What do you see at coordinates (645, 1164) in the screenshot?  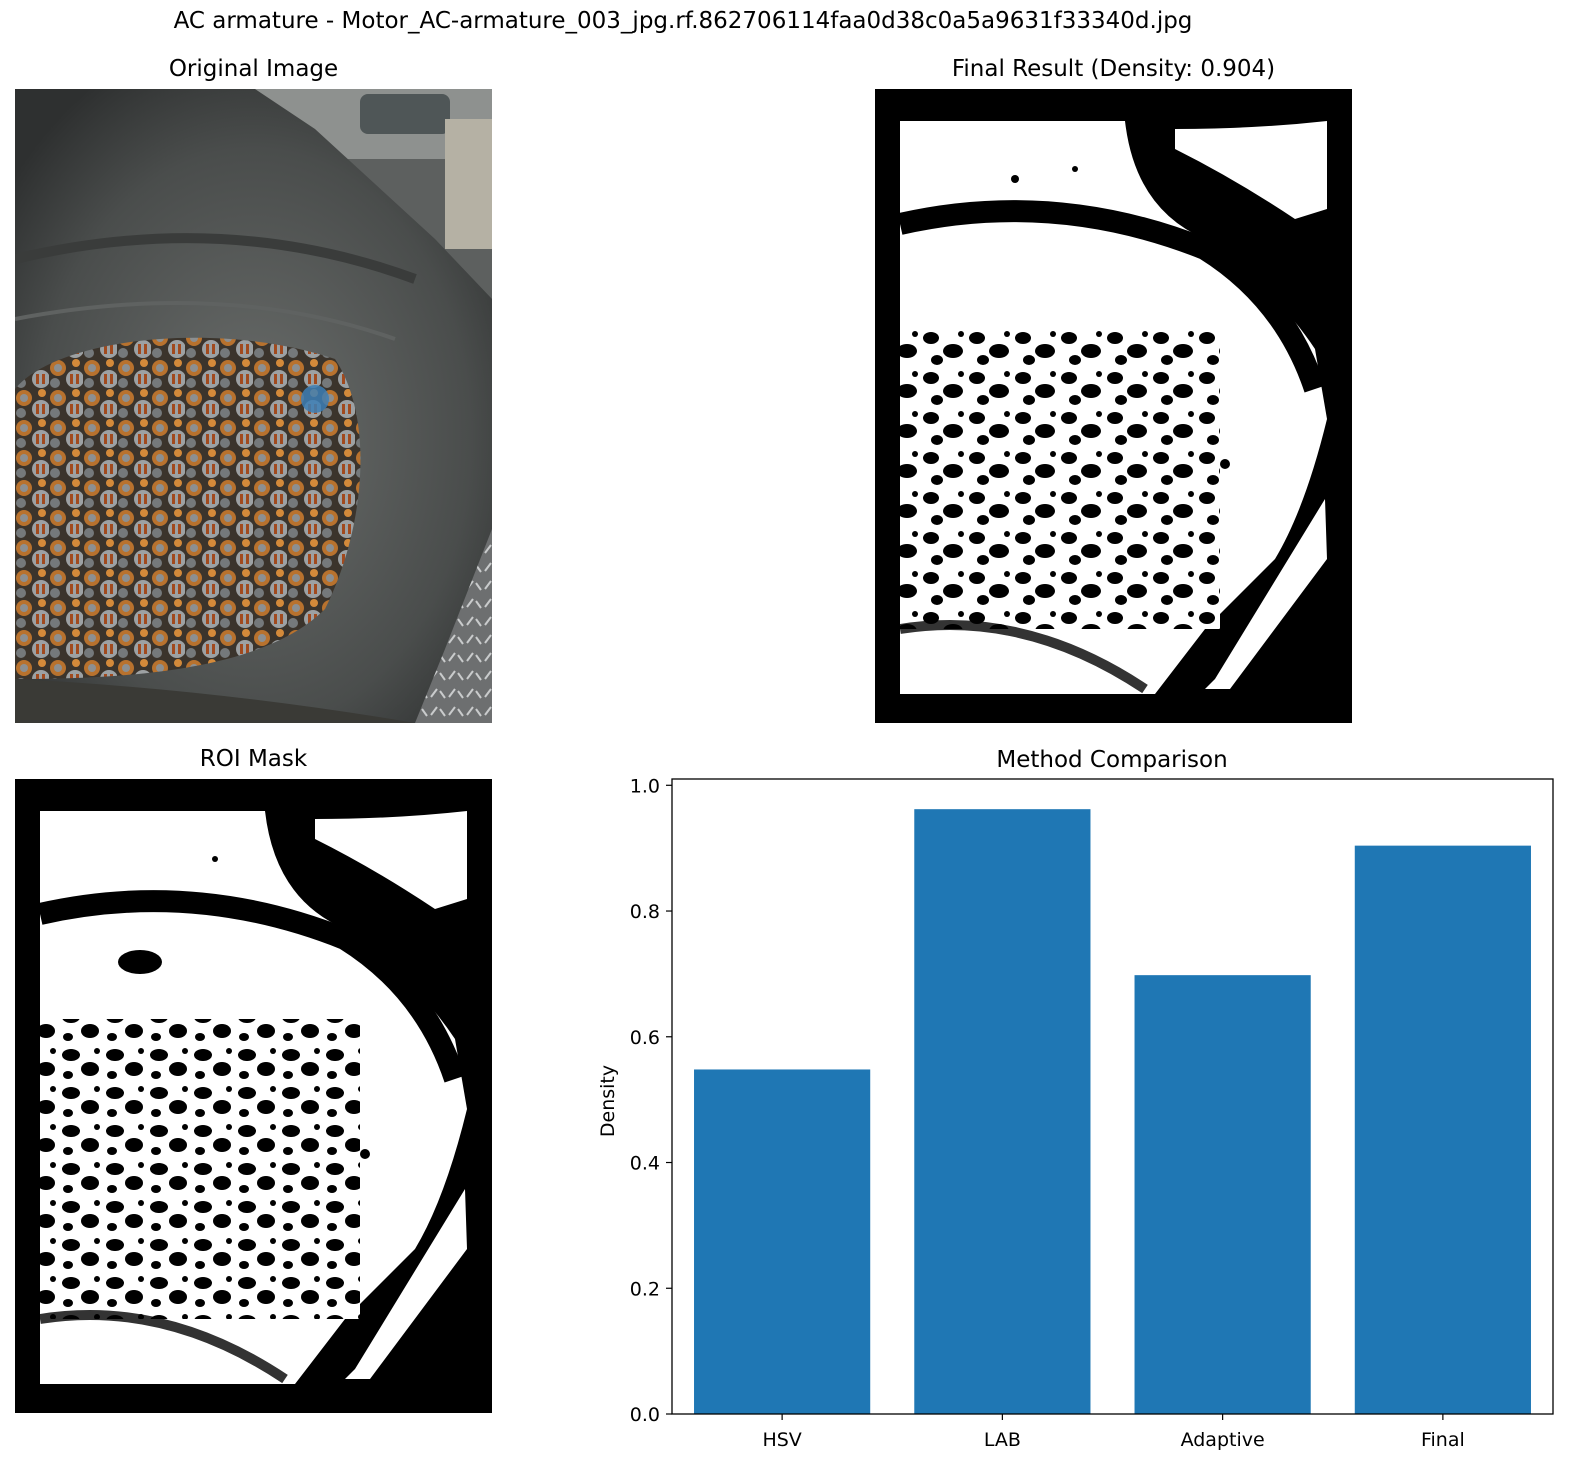 I see `y-tick-label-2: 0.4` at bounding box center [645, 1164].